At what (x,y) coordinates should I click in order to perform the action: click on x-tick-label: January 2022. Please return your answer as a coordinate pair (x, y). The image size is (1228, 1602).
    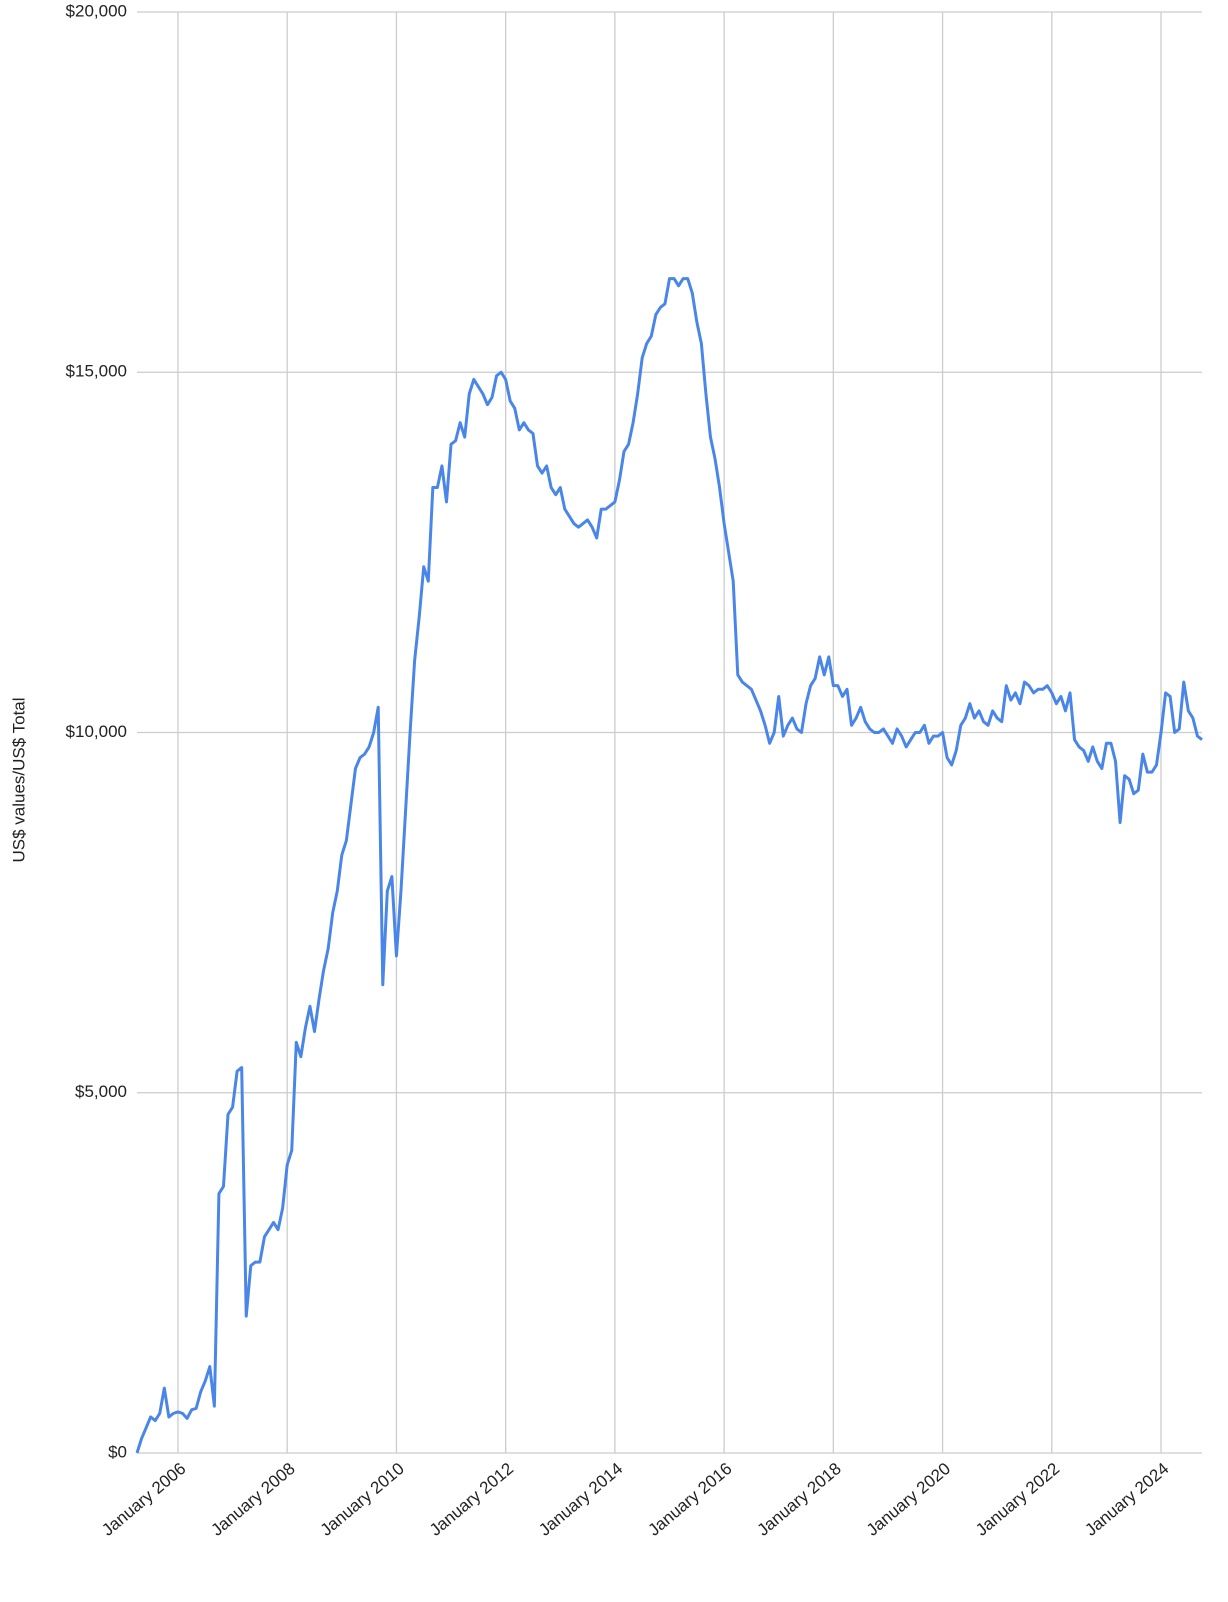
    Looking at the image, I should click on (1017, 1499).